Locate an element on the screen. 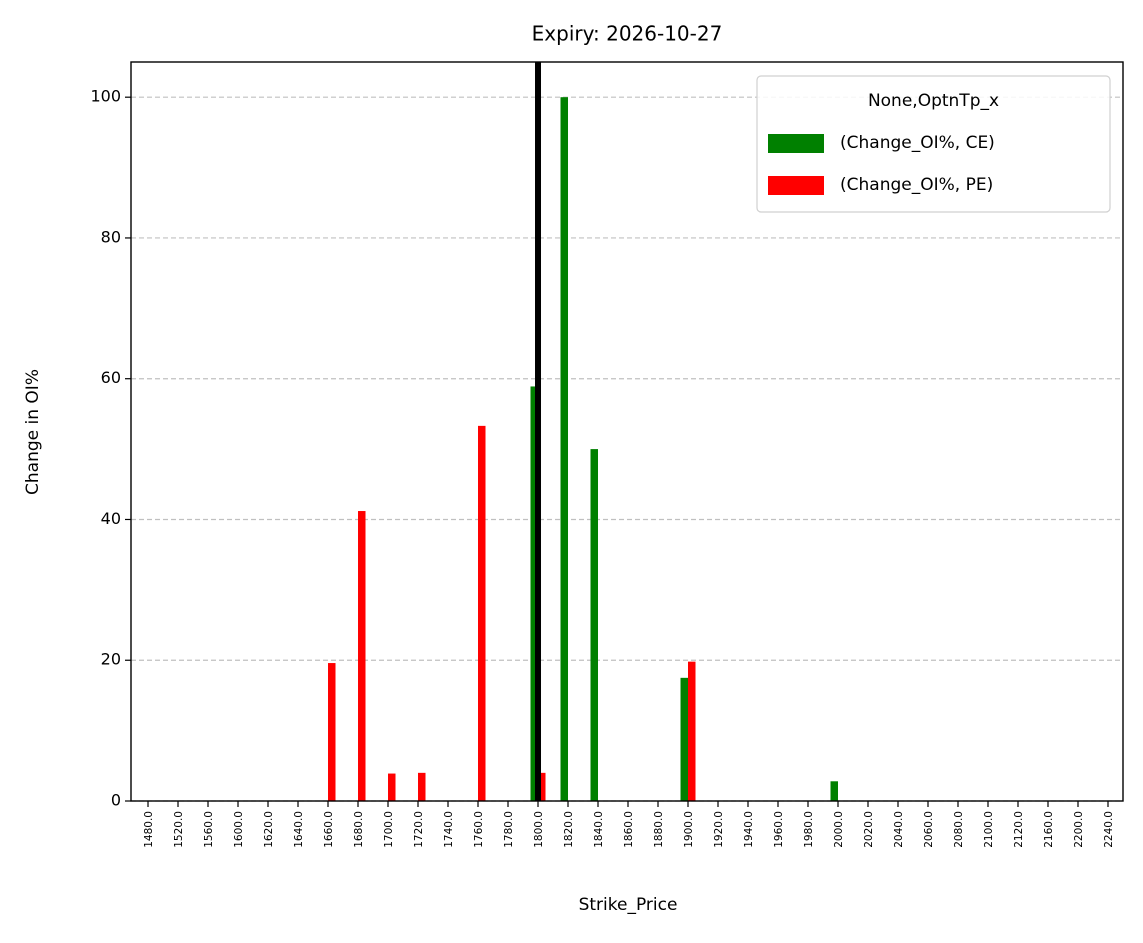 Image resolution: width=1143 pixels, height=943 pixels. x-tick-label: 2060.0 is located at coordinates (929, 829).